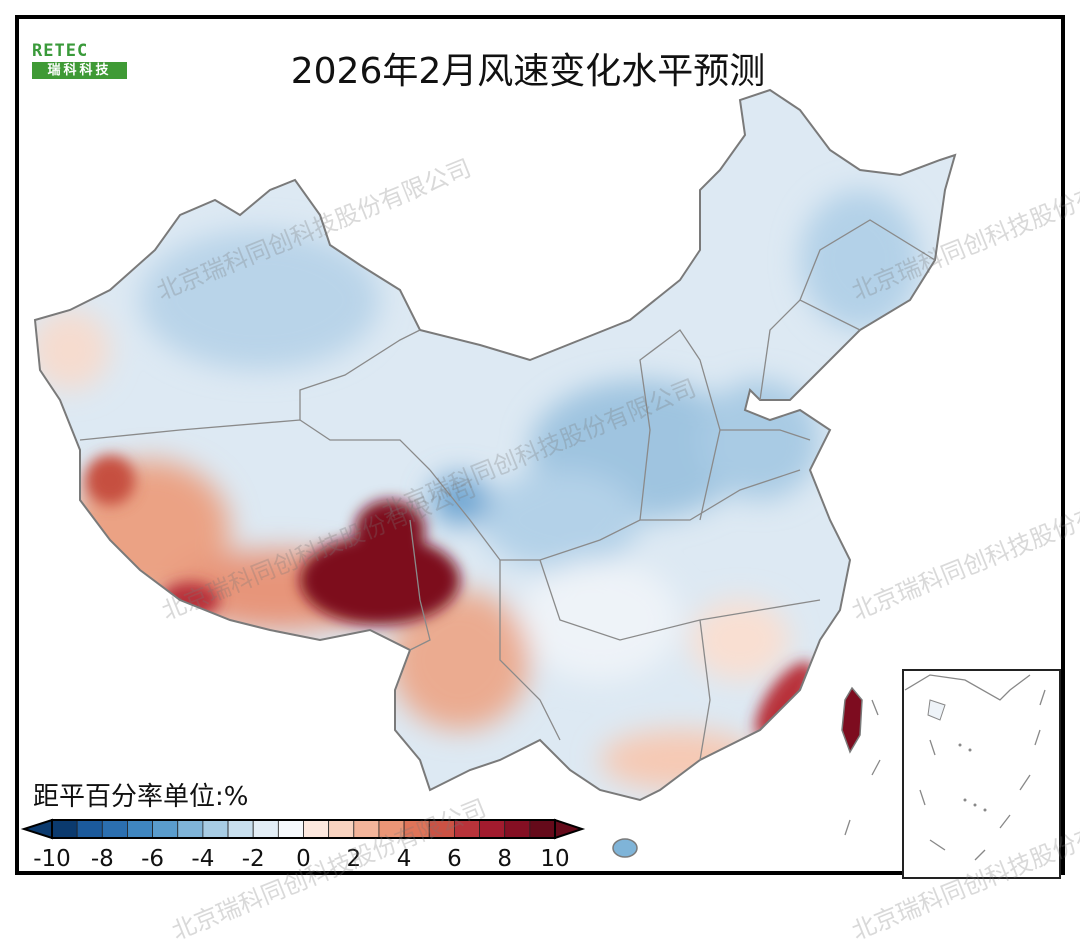  I want to click on colorbar, so click(303, 829).